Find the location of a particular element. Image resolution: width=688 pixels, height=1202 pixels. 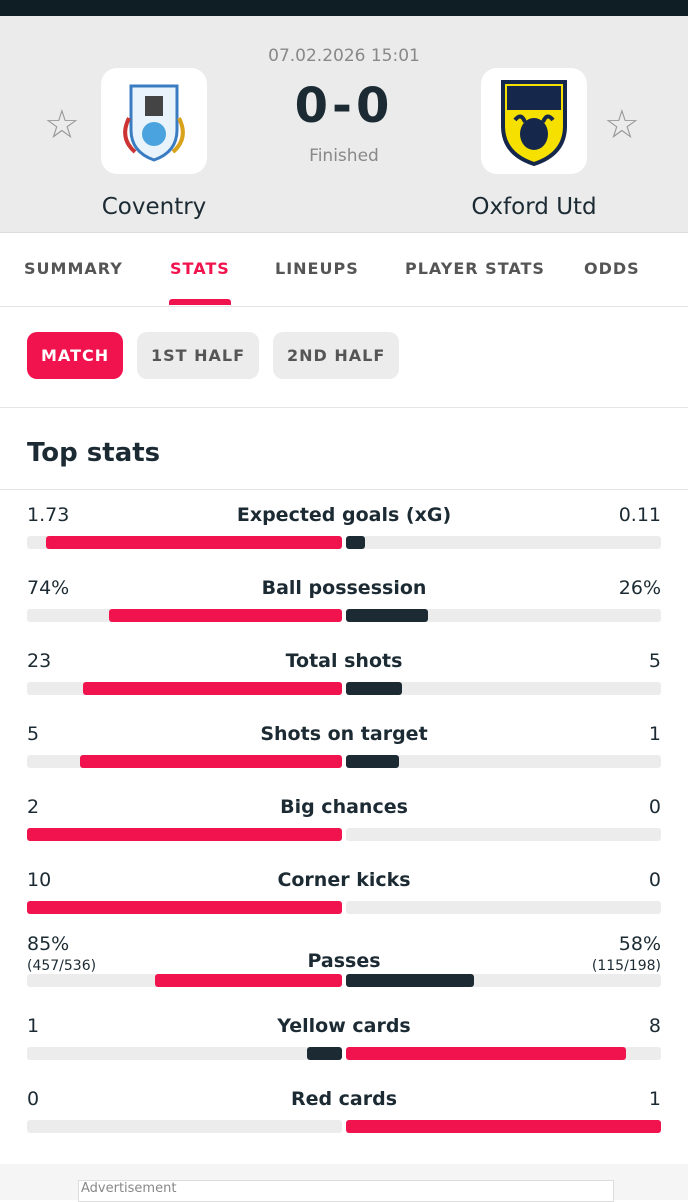

stat-row: Shots on target 5 1 is located at coordinates (344, 745).